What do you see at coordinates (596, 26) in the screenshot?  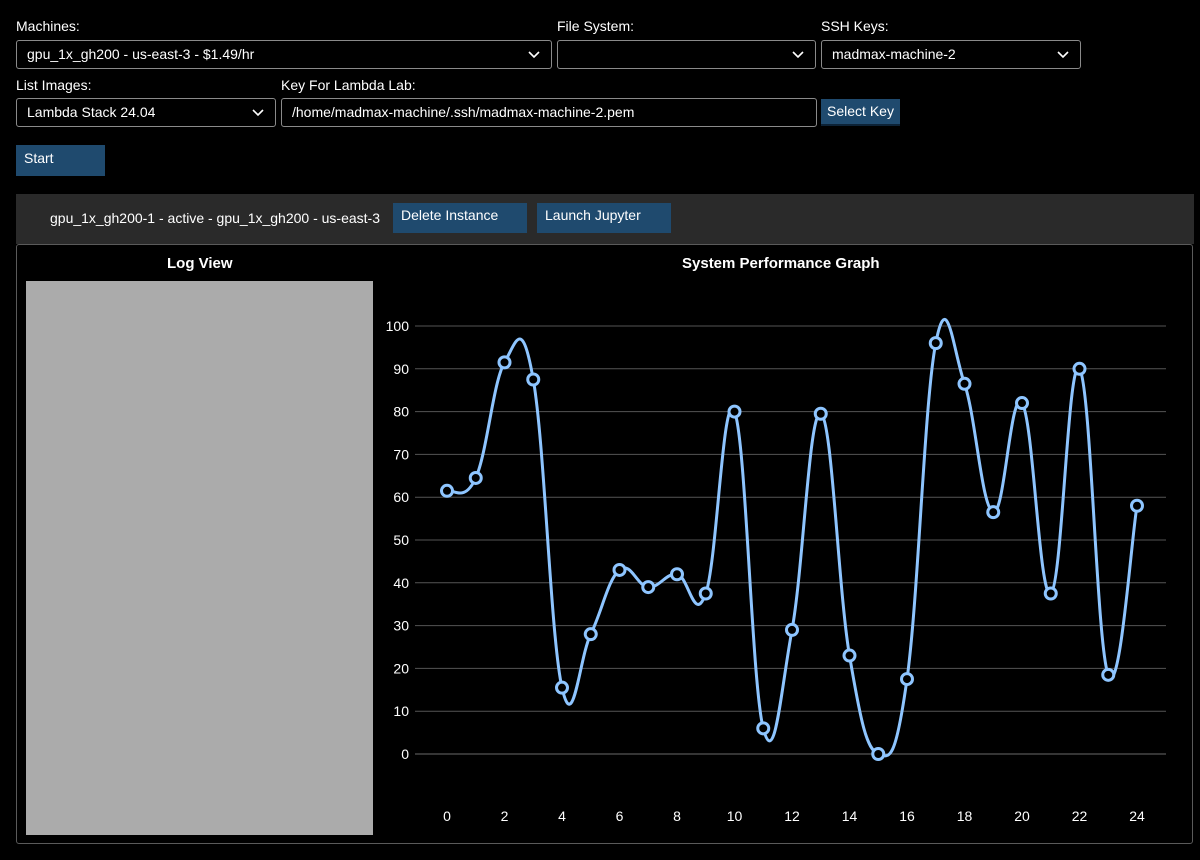 I see `file-system-label: File System:` at bounding box center [596, 26].